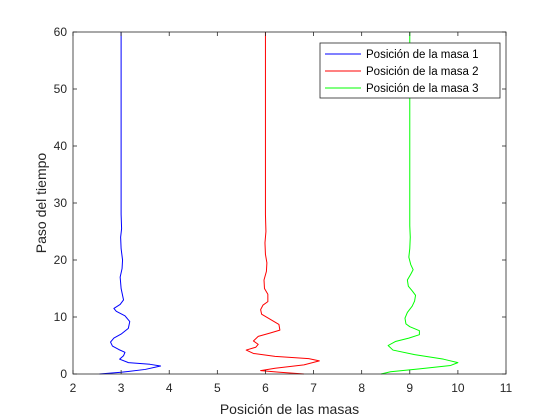 Image resolution: width=560 pixels, height=420 pixels. Describe the element at coordinates (61, 203) in the screenshot. I see `y-tick-label: 30` at that location.